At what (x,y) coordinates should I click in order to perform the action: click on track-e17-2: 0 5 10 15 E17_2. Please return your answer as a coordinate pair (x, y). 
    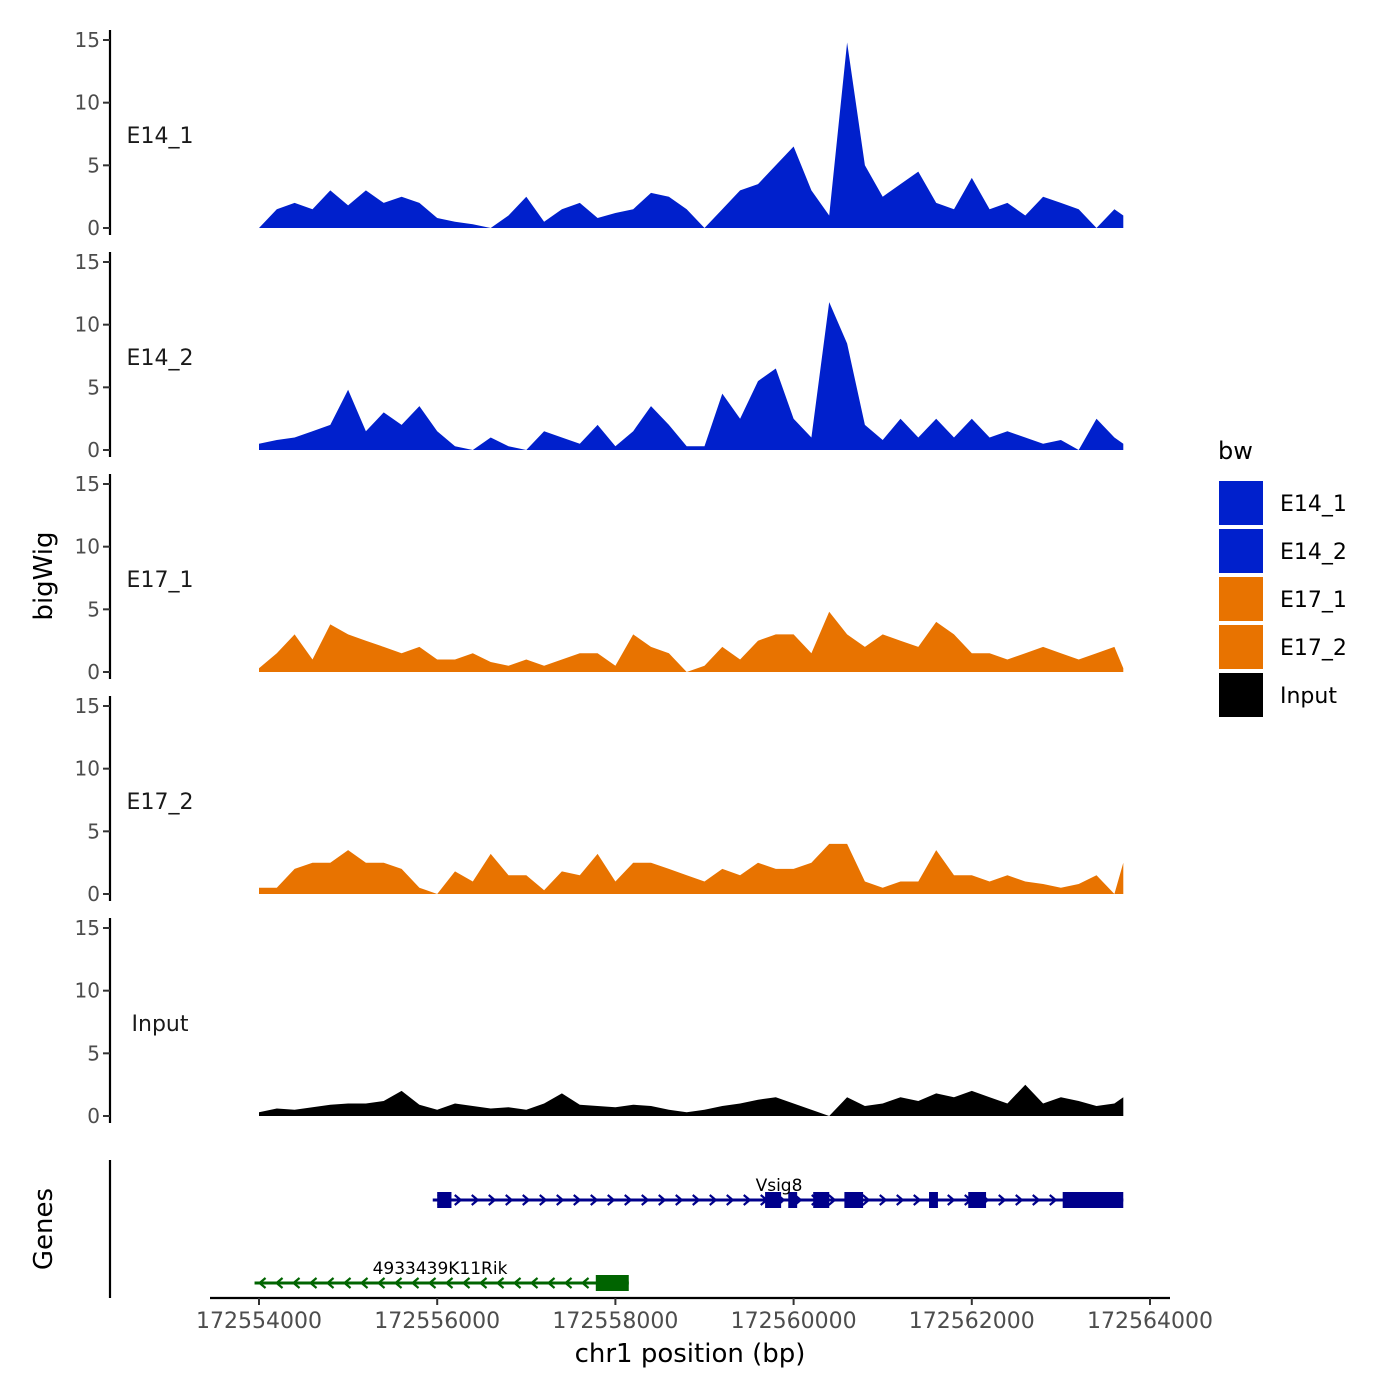
    Looking at the image, I should click on (599, 800).